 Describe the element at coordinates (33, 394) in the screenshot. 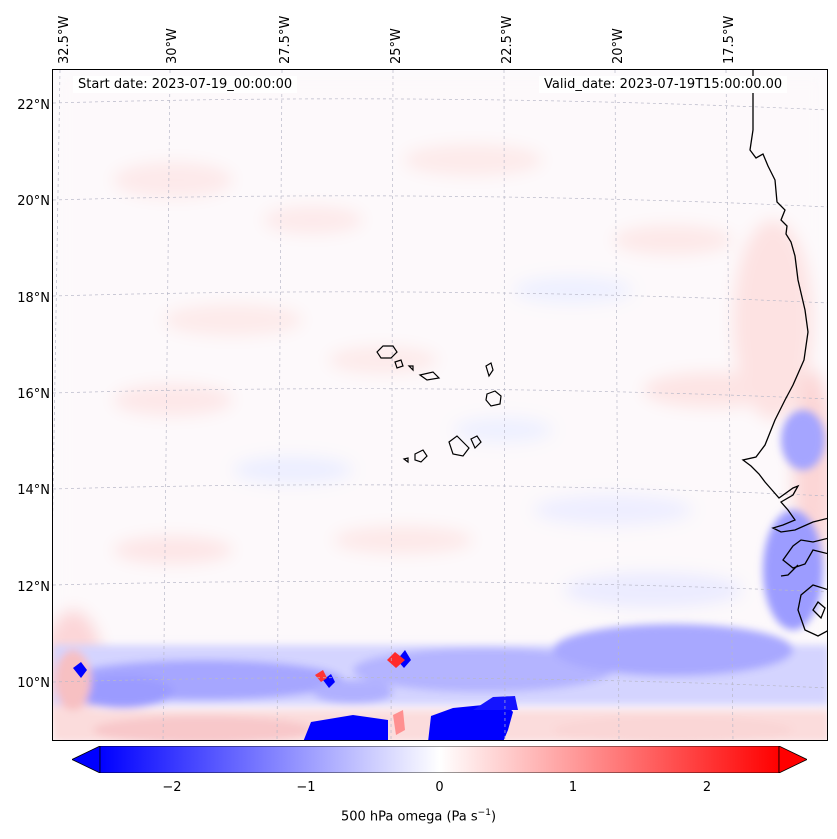

I see `lat-label-16n: 16°N` at that location.